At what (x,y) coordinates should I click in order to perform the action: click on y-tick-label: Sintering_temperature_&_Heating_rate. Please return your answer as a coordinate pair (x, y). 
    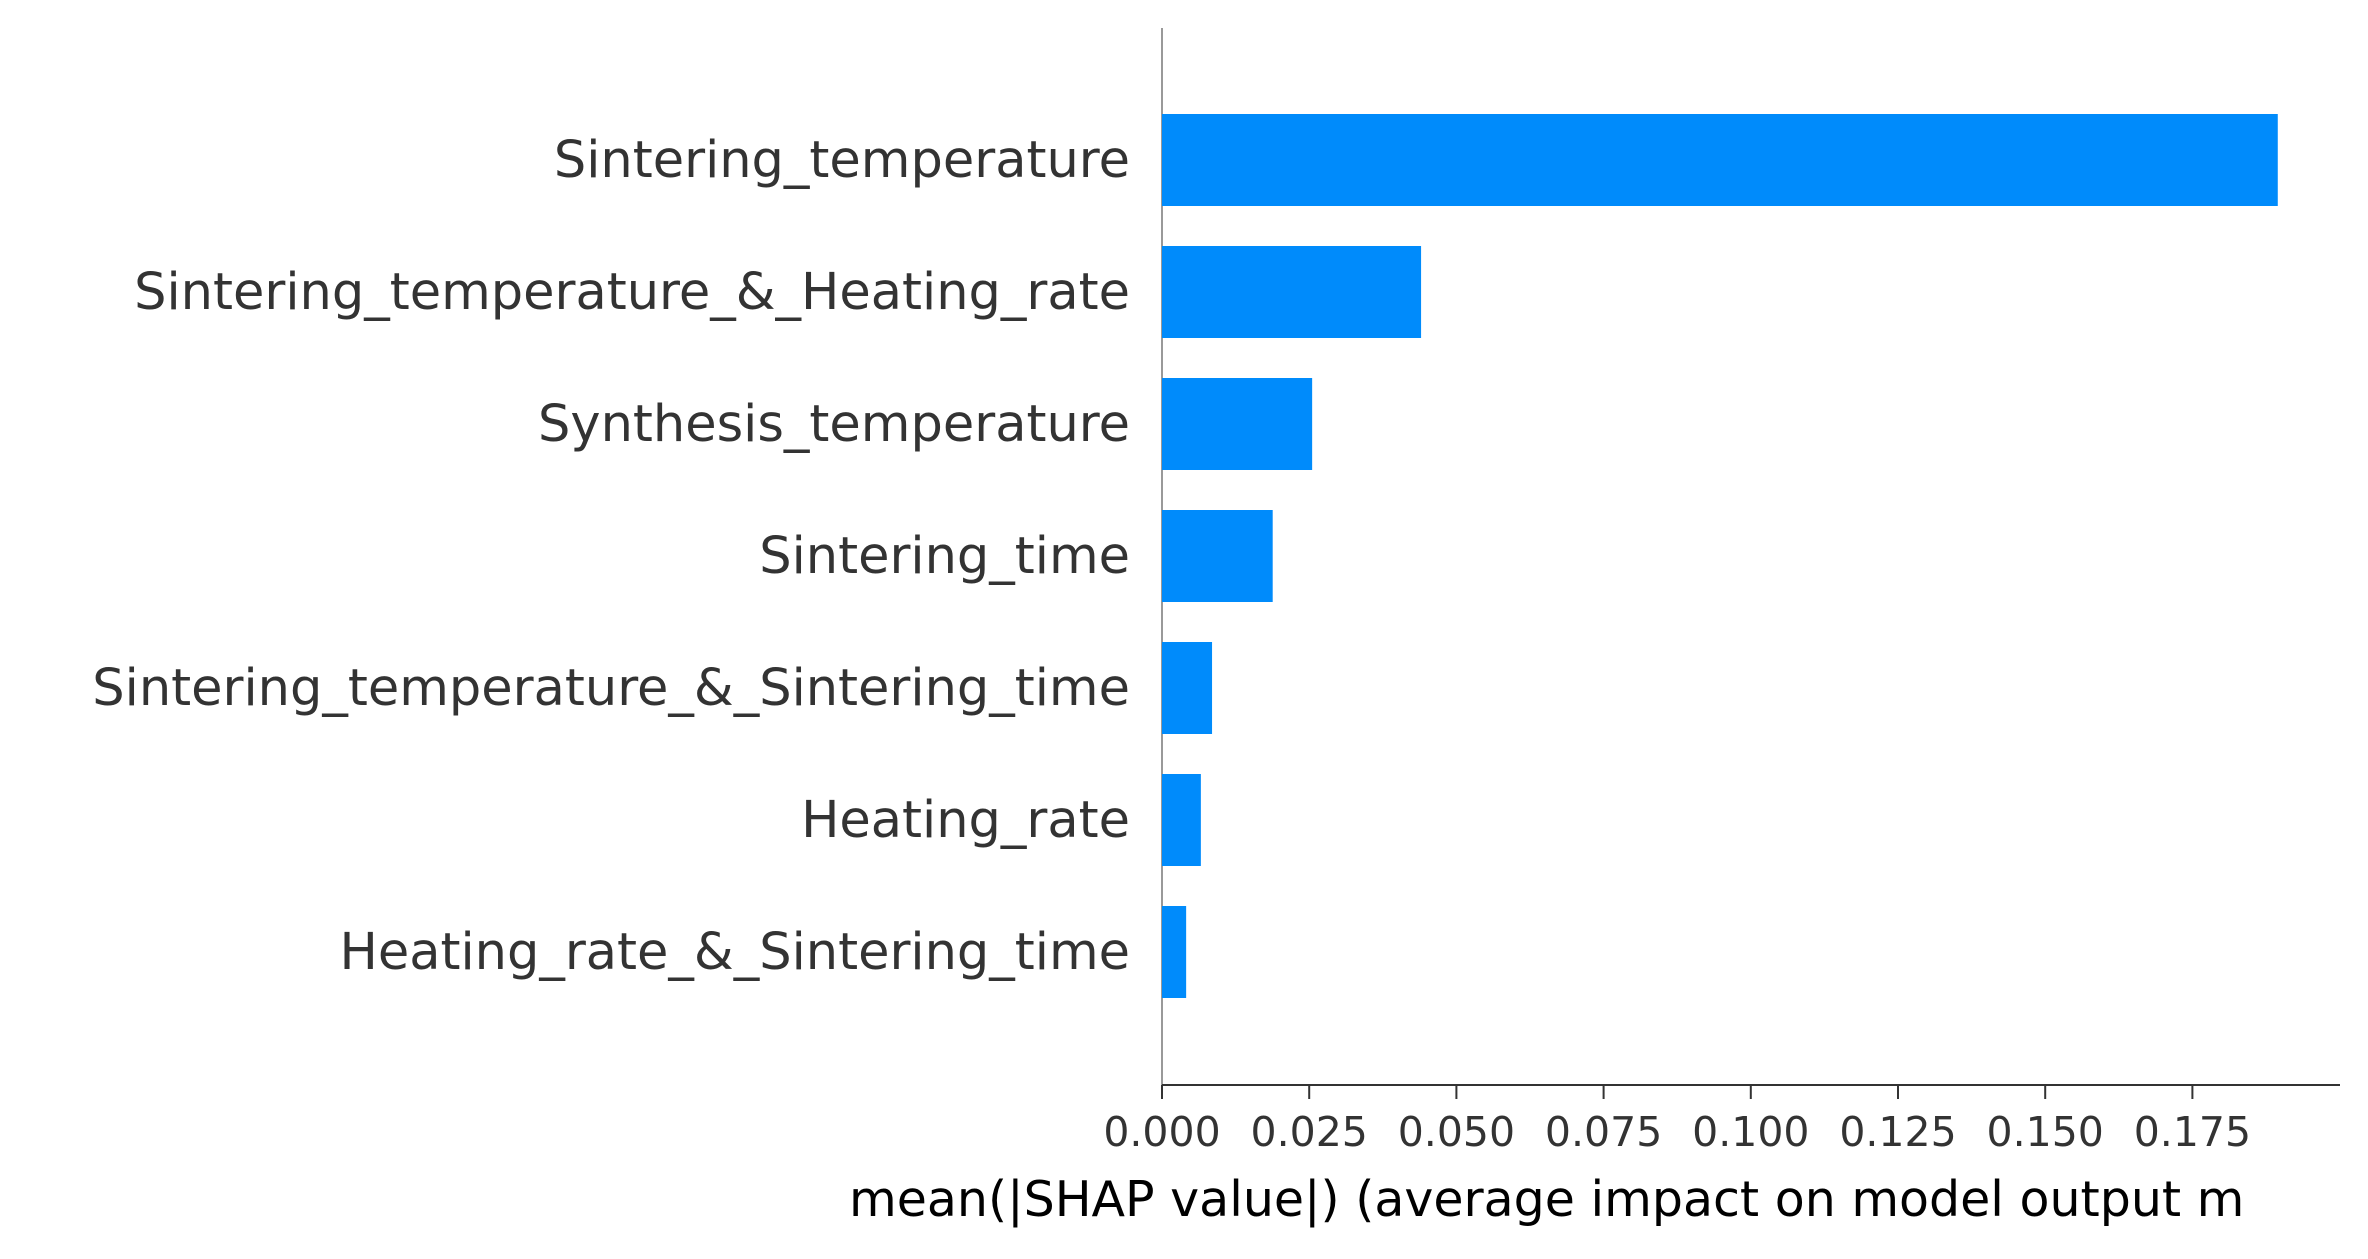
    Looking at the image, I should click on (632, 292).